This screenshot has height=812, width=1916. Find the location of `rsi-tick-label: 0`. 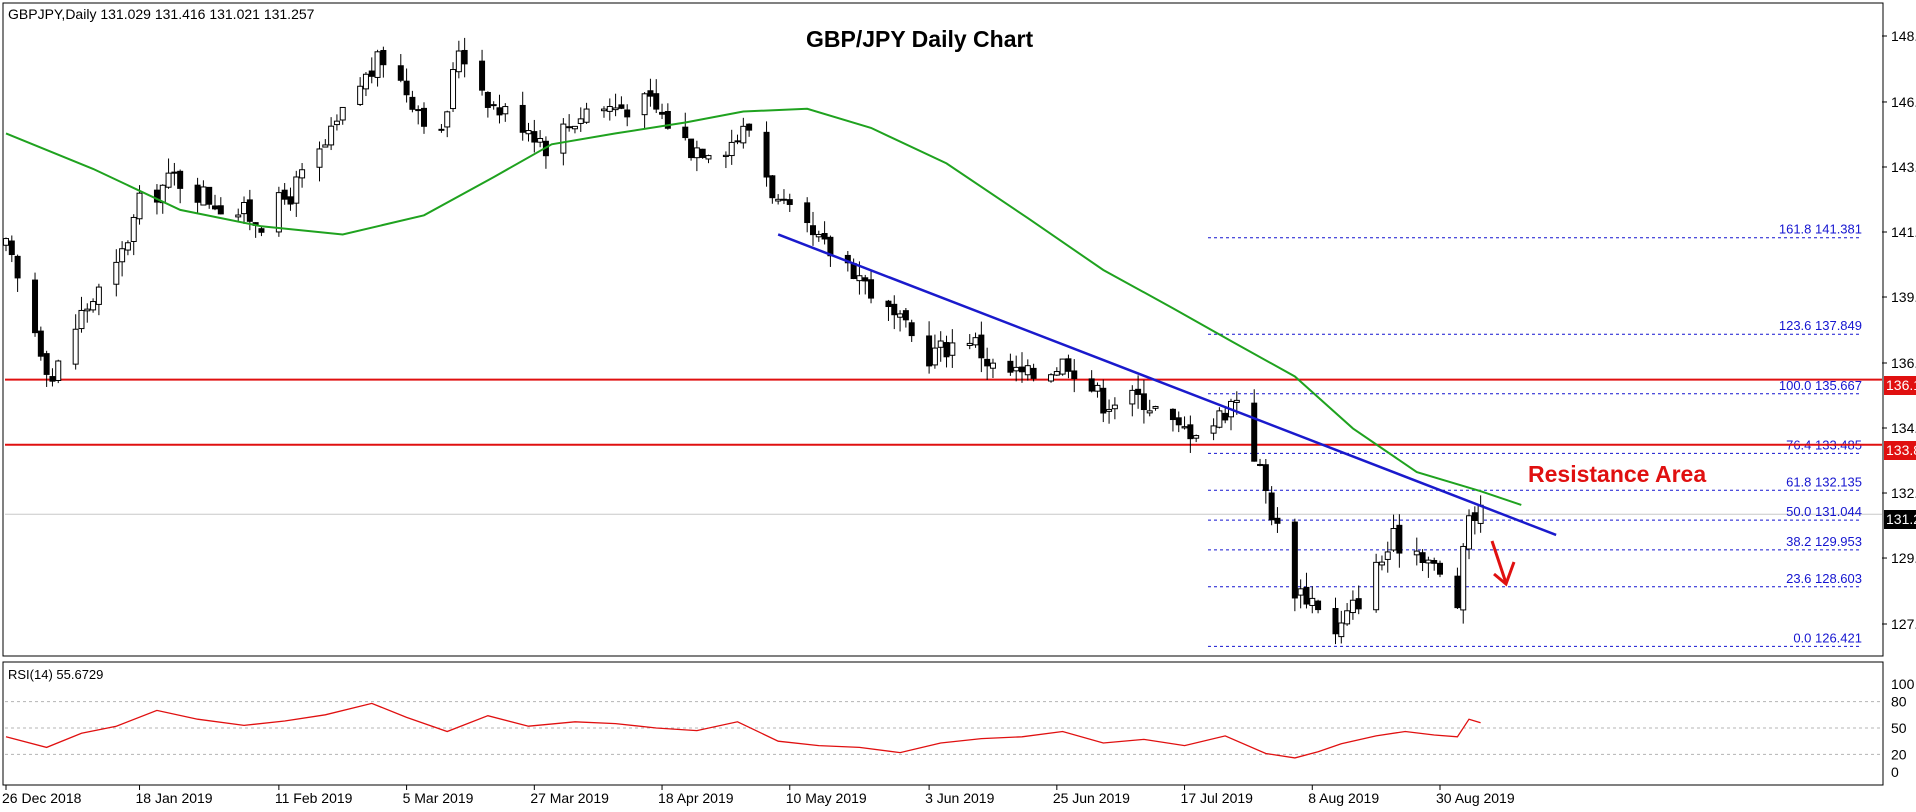

rsi-tick-label: 0 is located at coordinates (1895, 772).